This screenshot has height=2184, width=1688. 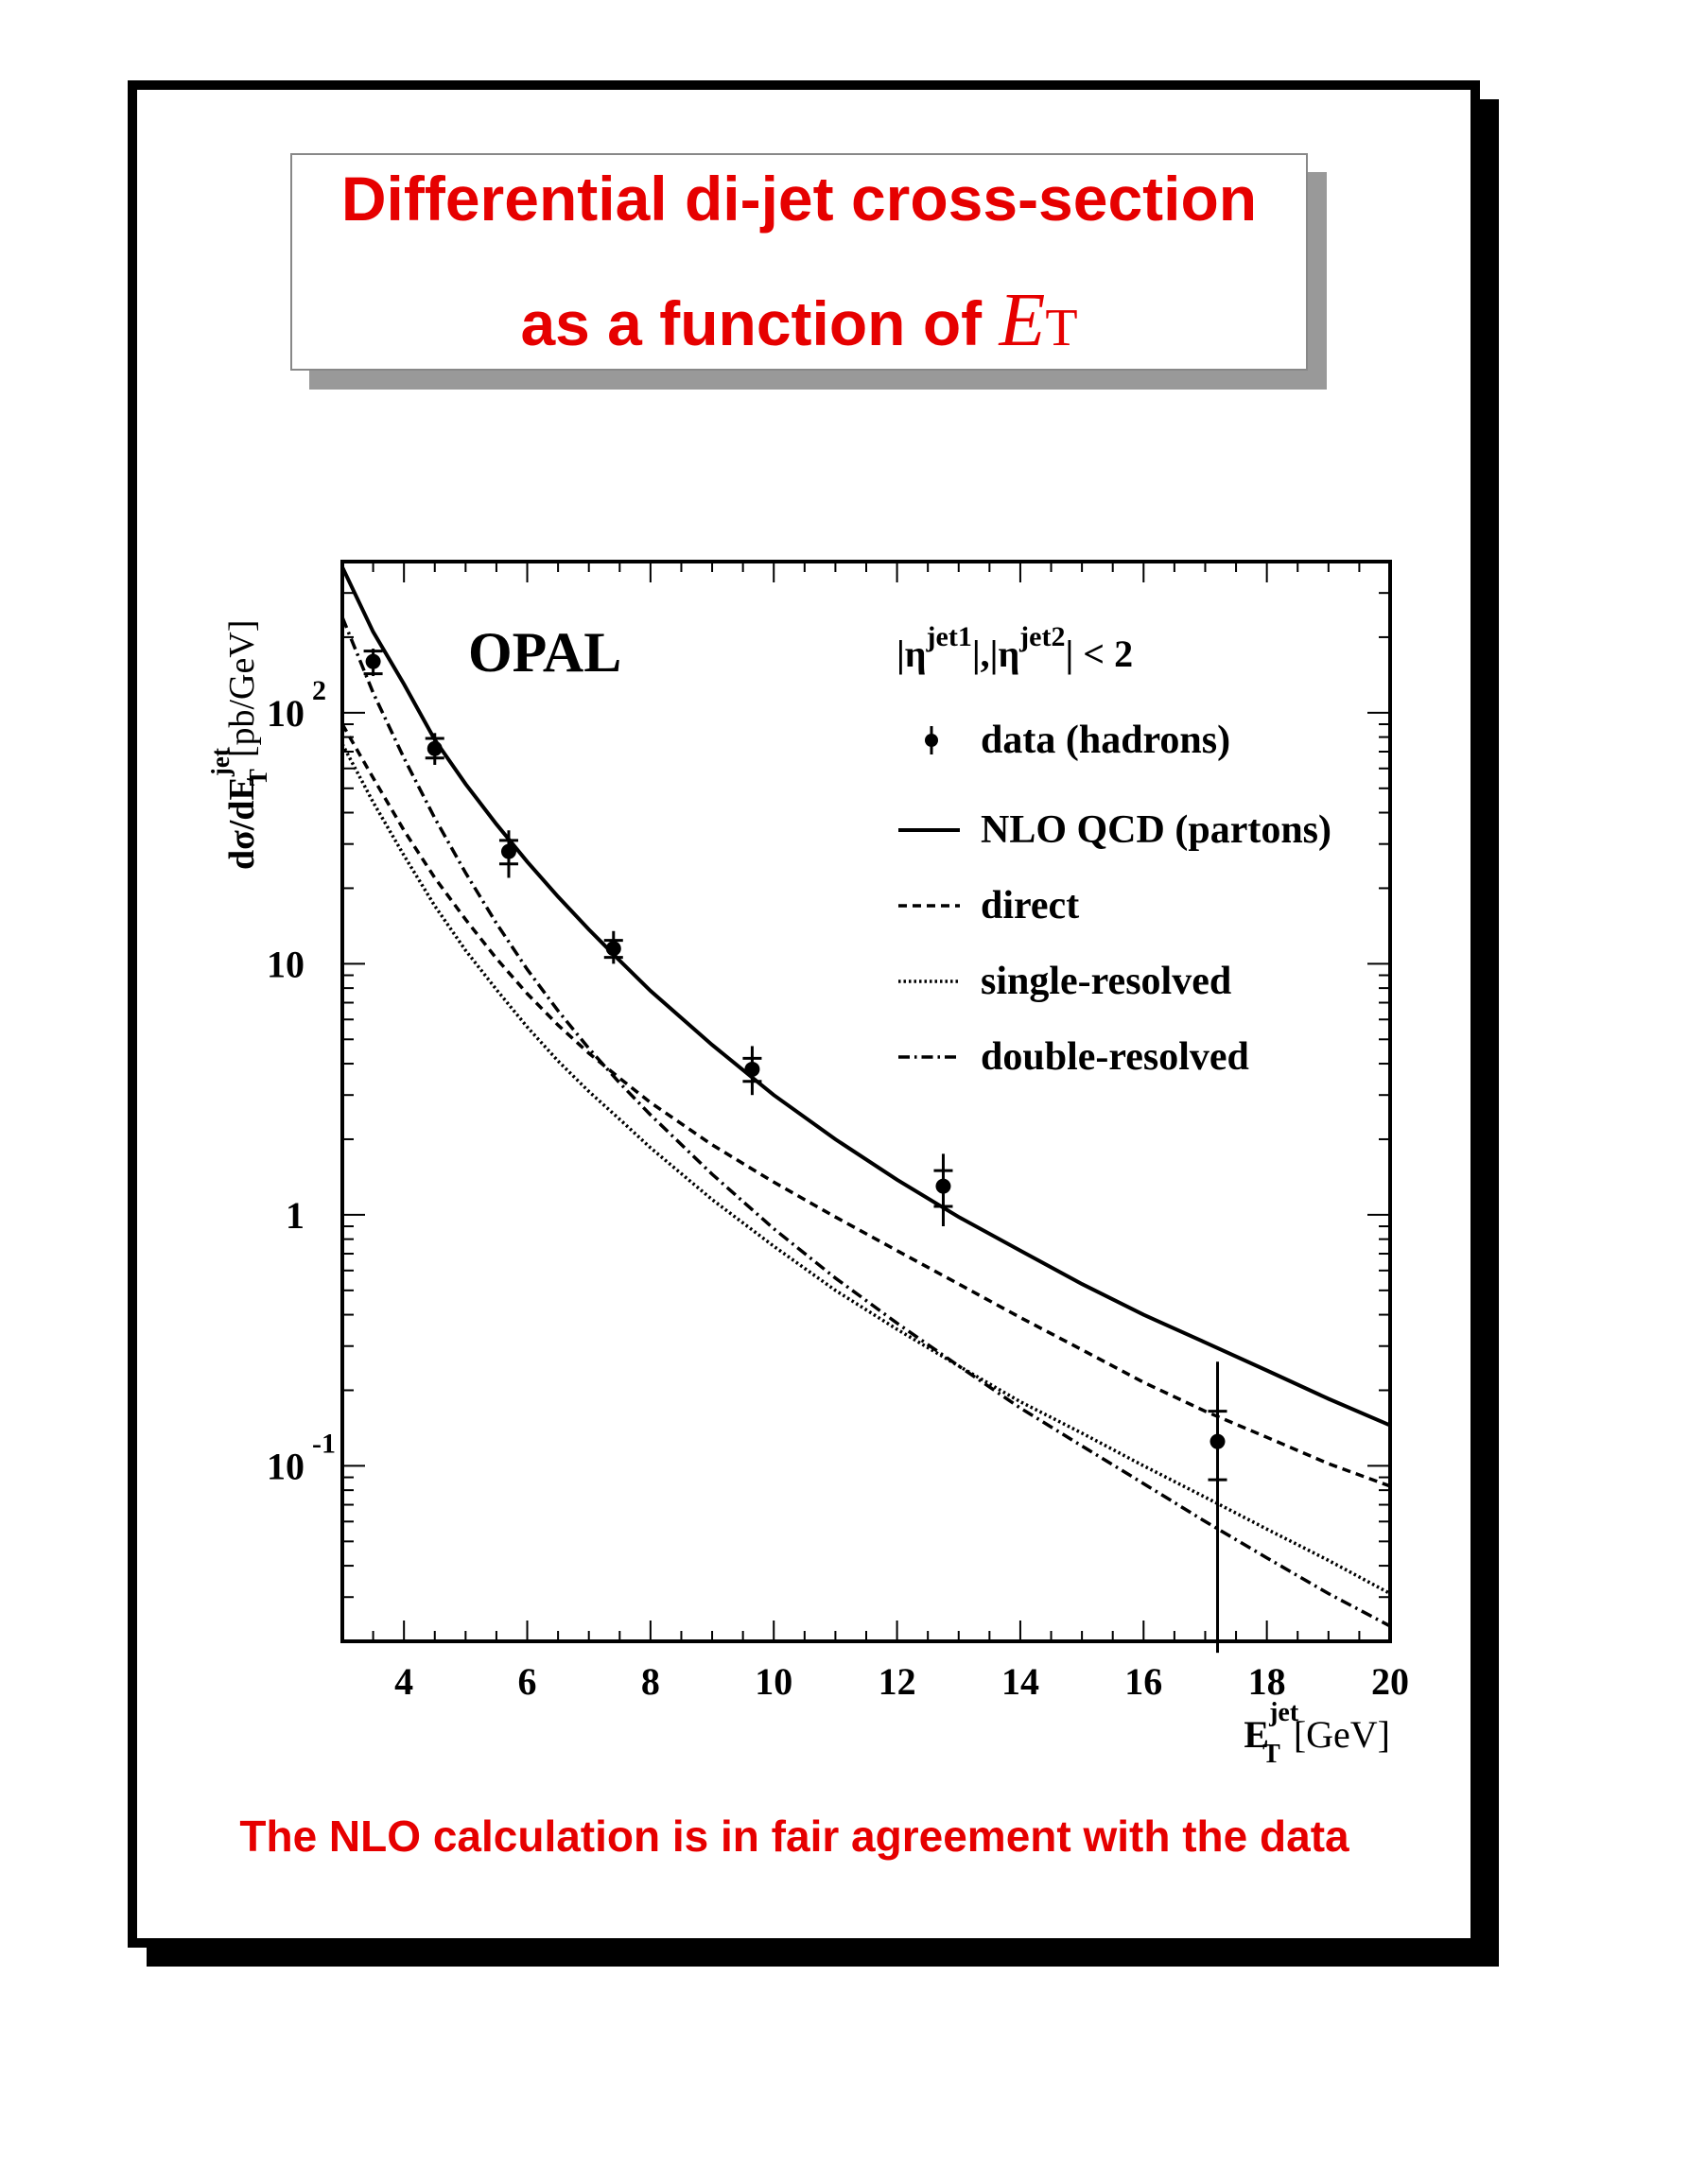 What do you see at coordinates (1022, 320) in the screenshot?
I see `title-symbol: E` at bounding box center [1022, 320].